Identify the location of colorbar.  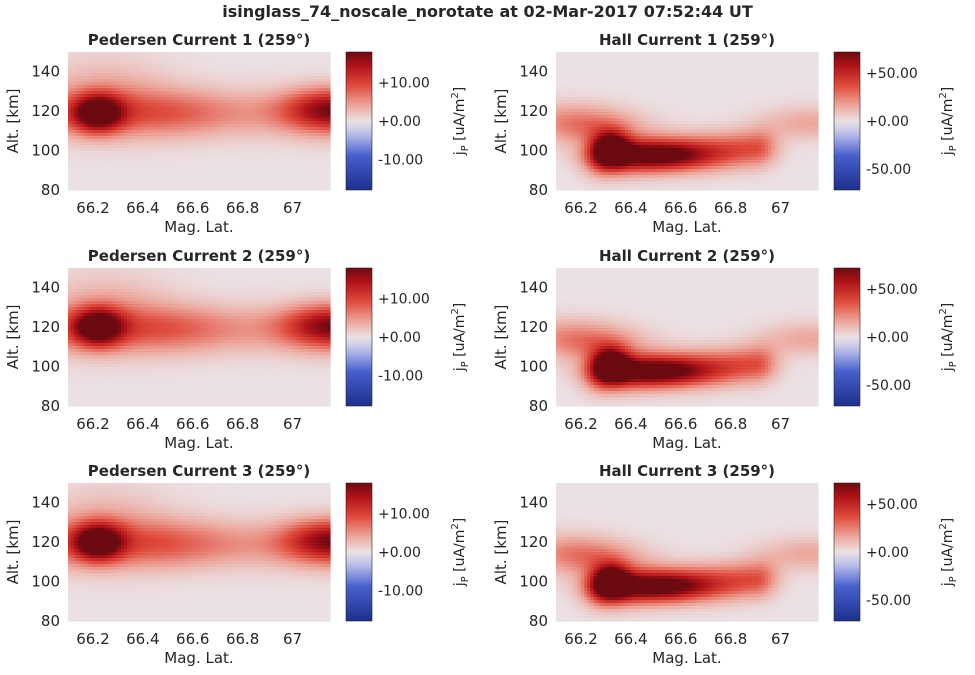
(359, 121).